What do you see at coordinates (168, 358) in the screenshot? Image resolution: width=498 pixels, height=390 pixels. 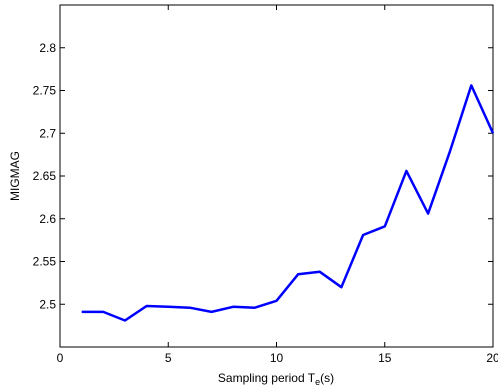 I see `x-tick-label: 5` at bounding box center [168, 358].